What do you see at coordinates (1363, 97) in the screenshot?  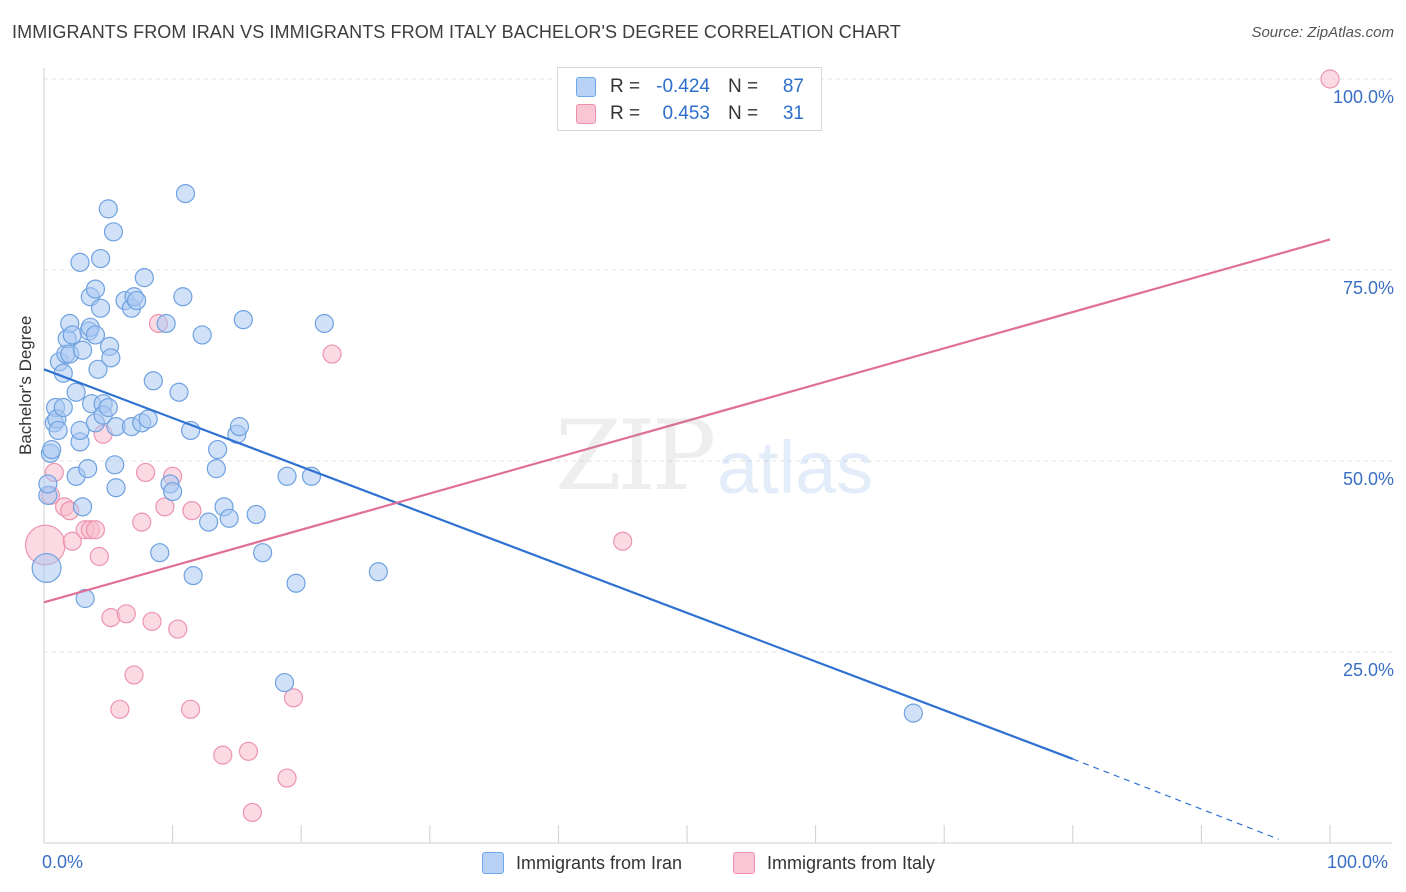 I see `y-tick-100: 100.0%` at bounding box center [1363, 97].